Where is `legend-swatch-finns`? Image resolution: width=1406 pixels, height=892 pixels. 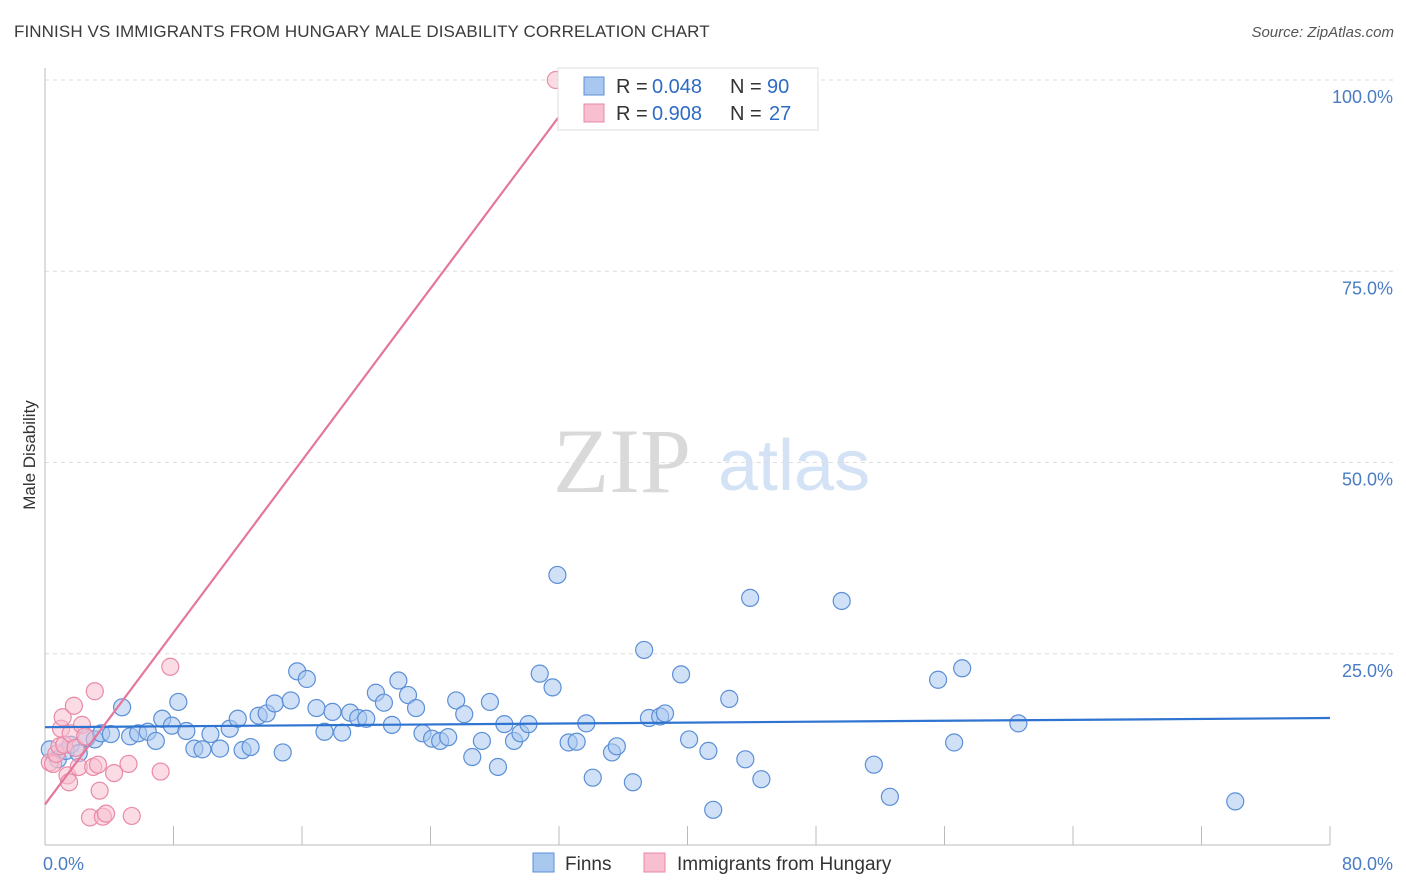
legend-swatch-finns is located at coordinates (594, 86).